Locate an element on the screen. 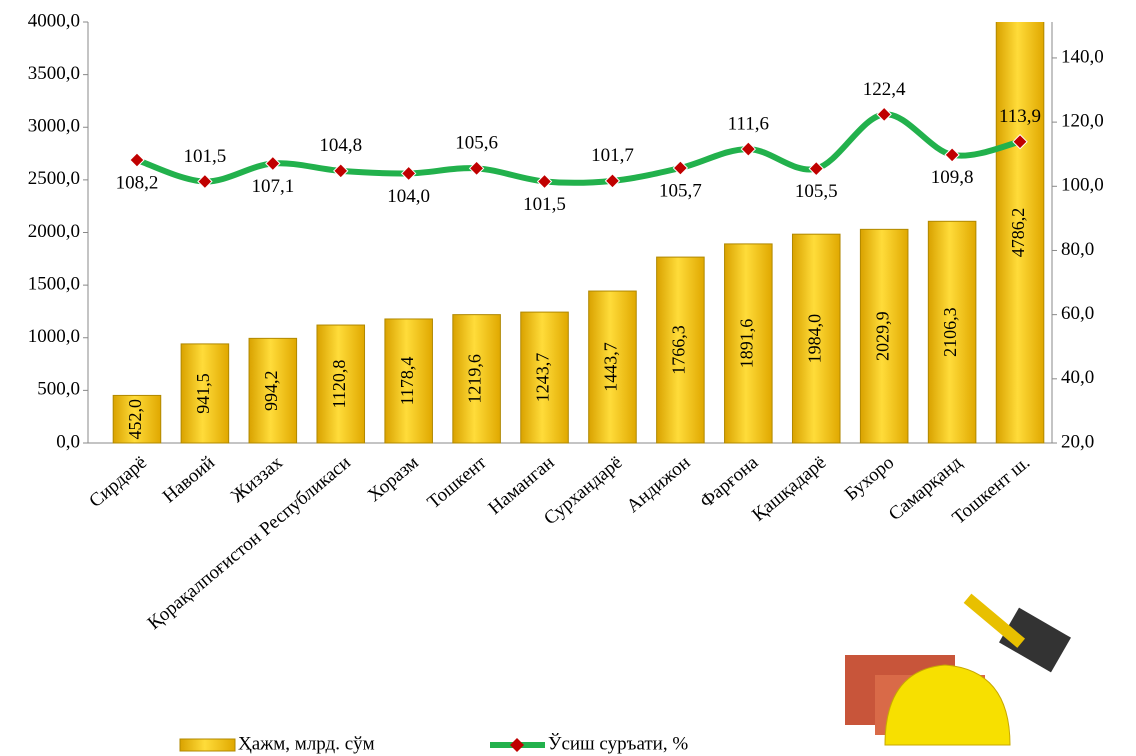 The width and height of the screenshot is (1136, 756). x-tick-label: Қашқадарё is located at coordinates (789, 489).